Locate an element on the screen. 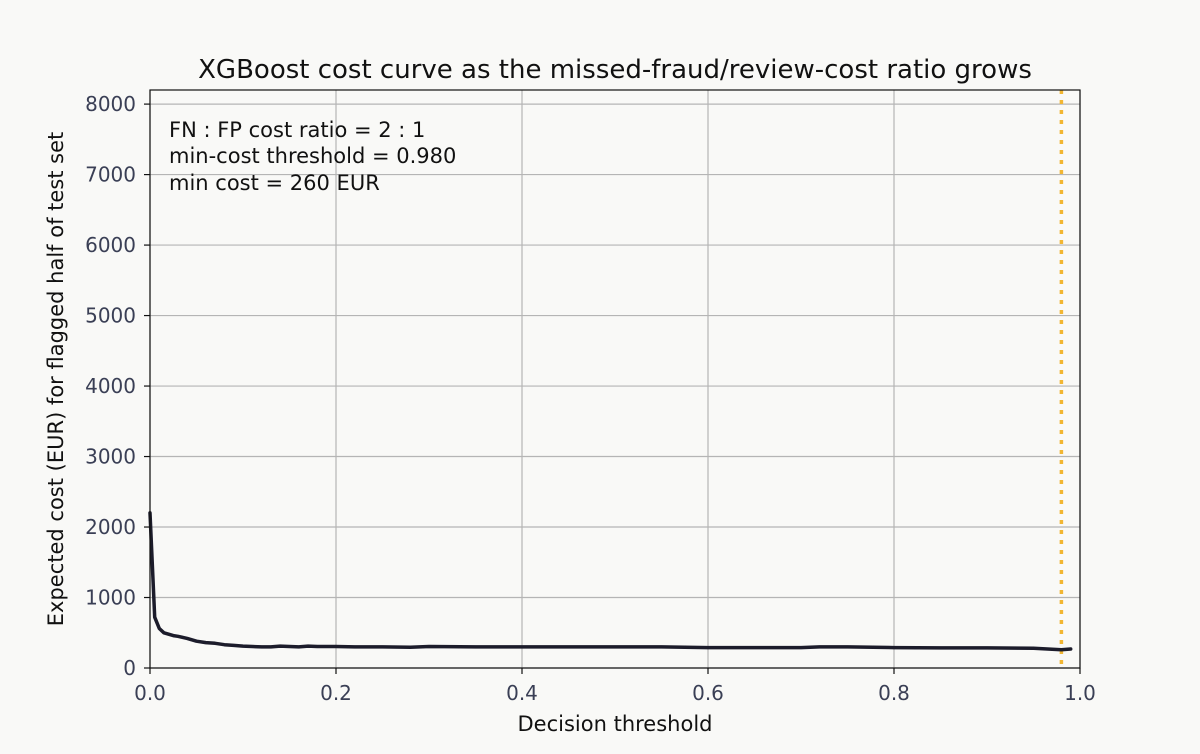 The image size is (1200, 754). annotation-min-cost: min cost = 260 EUR is located at coordinates (274, 183).